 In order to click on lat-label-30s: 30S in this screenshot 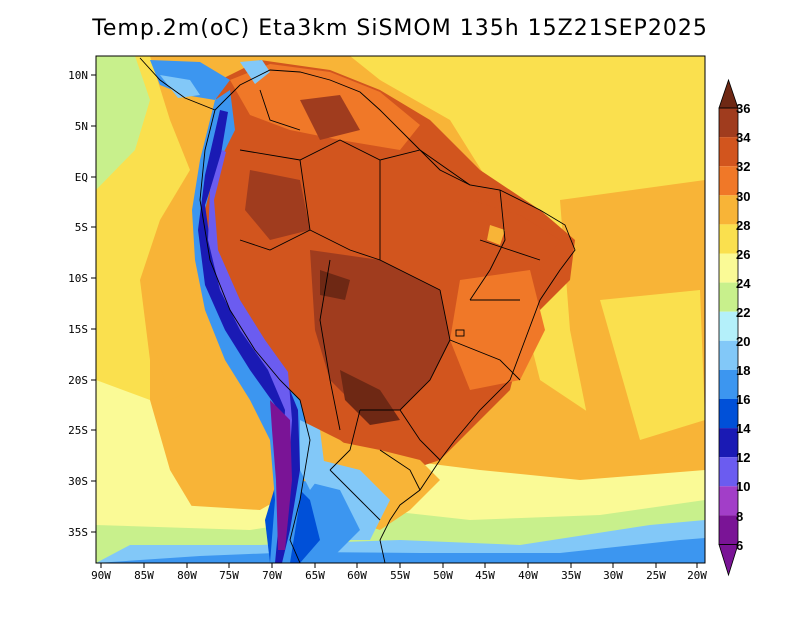, I will do `click(78, 481)`.